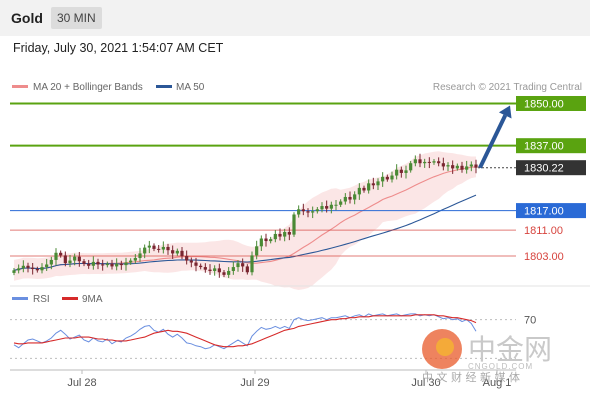 Image resolution: width=590 pixels, height=400 pixels. Describe the element at coordinates (530, 321) in the screenshot. I see `rsi-tick-label: 70` at that location.